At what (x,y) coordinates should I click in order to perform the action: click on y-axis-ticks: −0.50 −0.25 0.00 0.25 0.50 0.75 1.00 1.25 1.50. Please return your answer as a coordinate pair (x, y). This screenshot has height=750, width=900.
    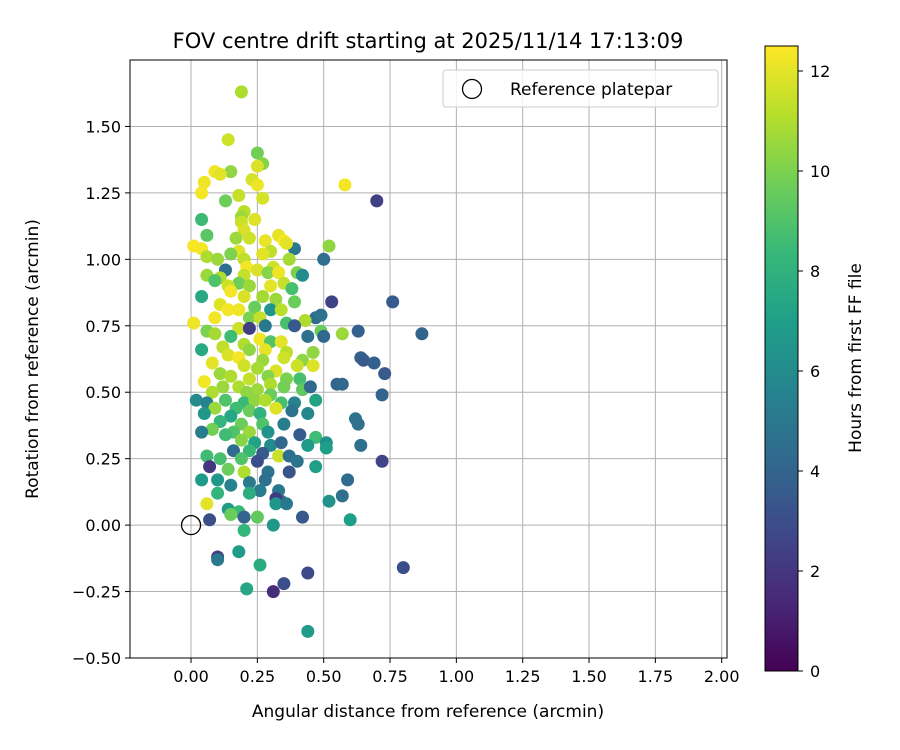
    Looking at the image, I should click on (101, 392).